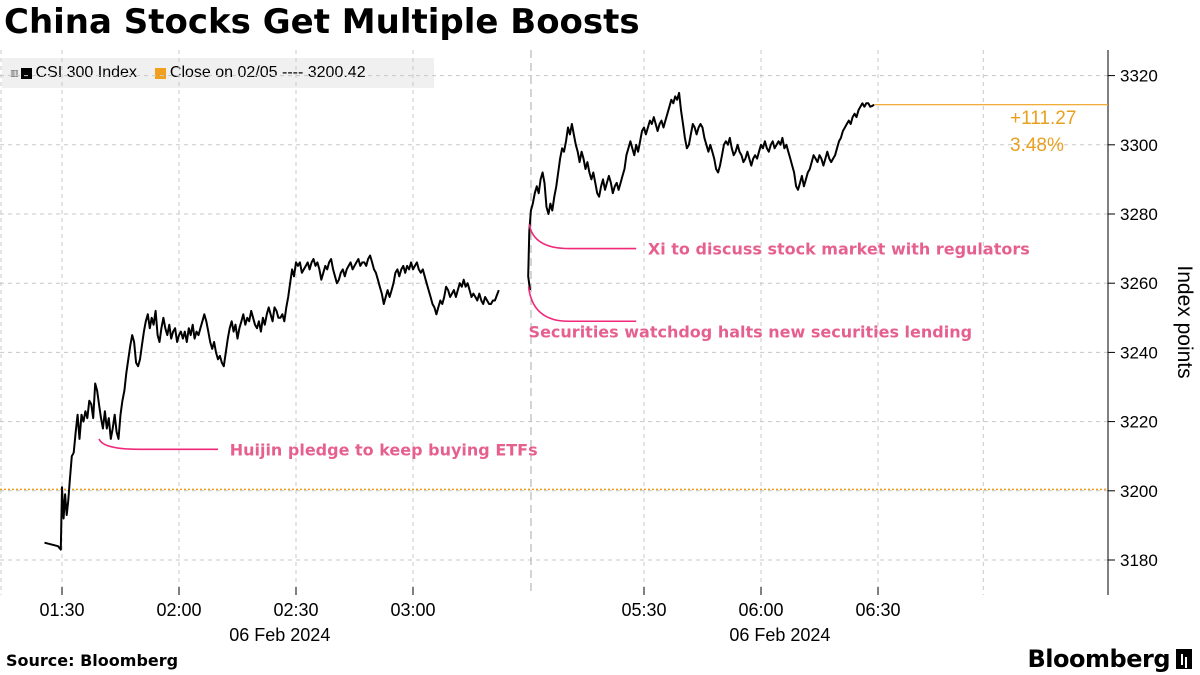  What do you see at coordinates (412, 610) in the screenshot?
I see `x-tick-label: 03:00` at bounding box center [412, 610].